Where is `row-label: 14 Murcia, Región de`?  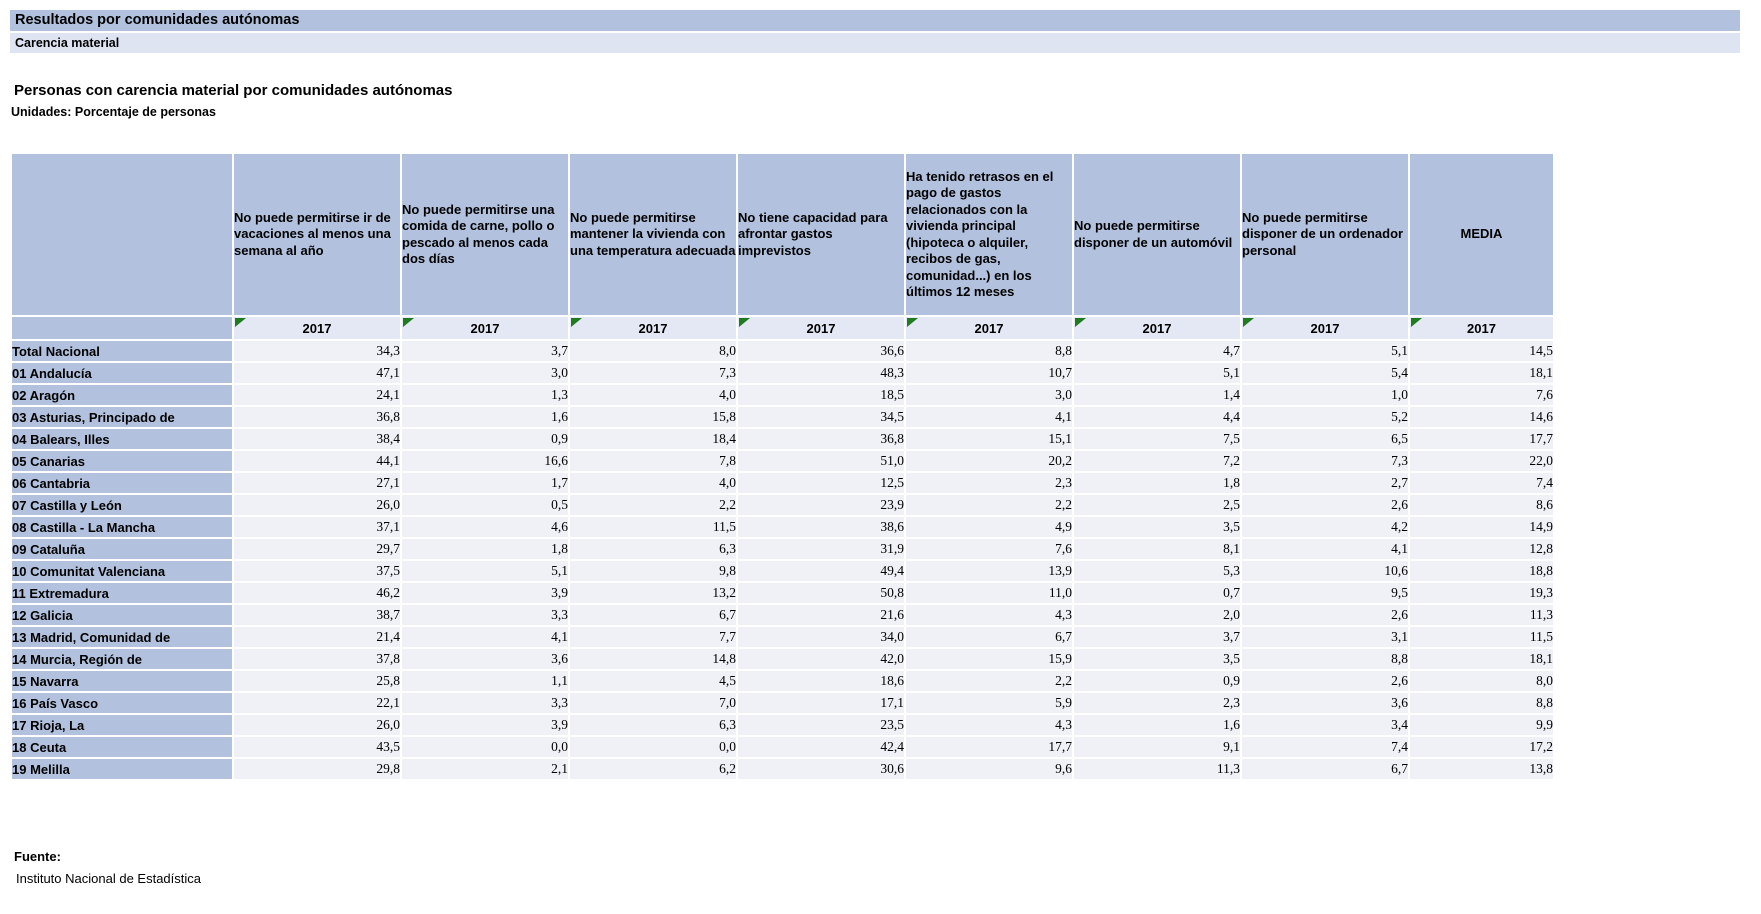 row-label: 14 Murcia, Región de is located at coordinates (122, 659).